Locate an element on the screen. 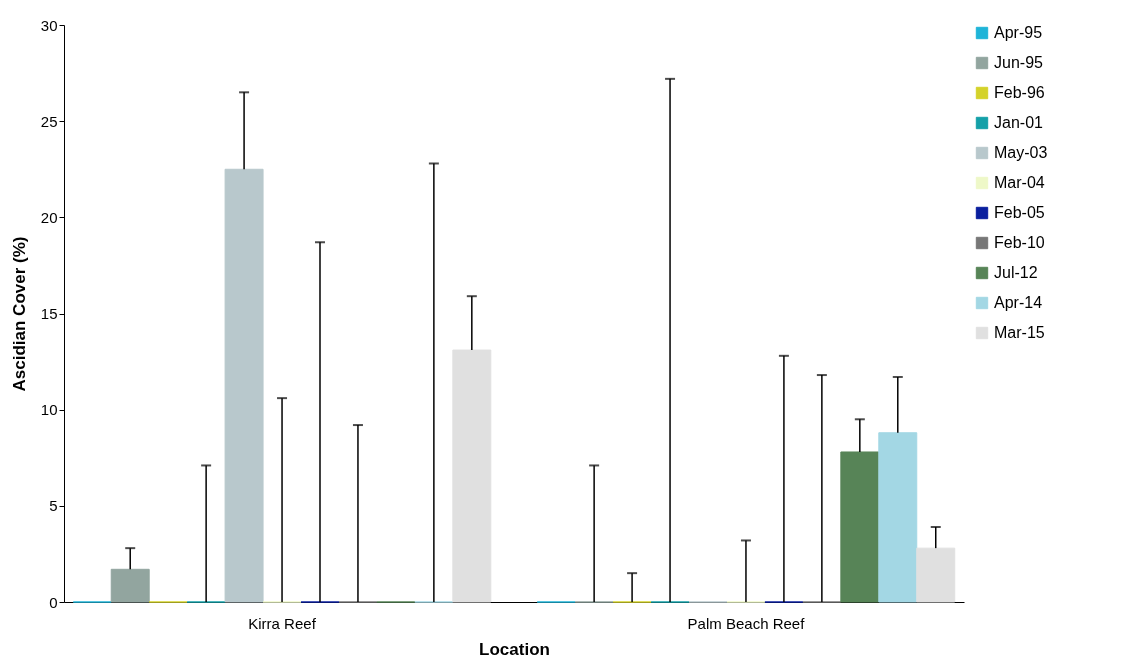 This screenshot has height=668, width=1121. legend-label: Apr-14 is located at coordinates (1018, 302).